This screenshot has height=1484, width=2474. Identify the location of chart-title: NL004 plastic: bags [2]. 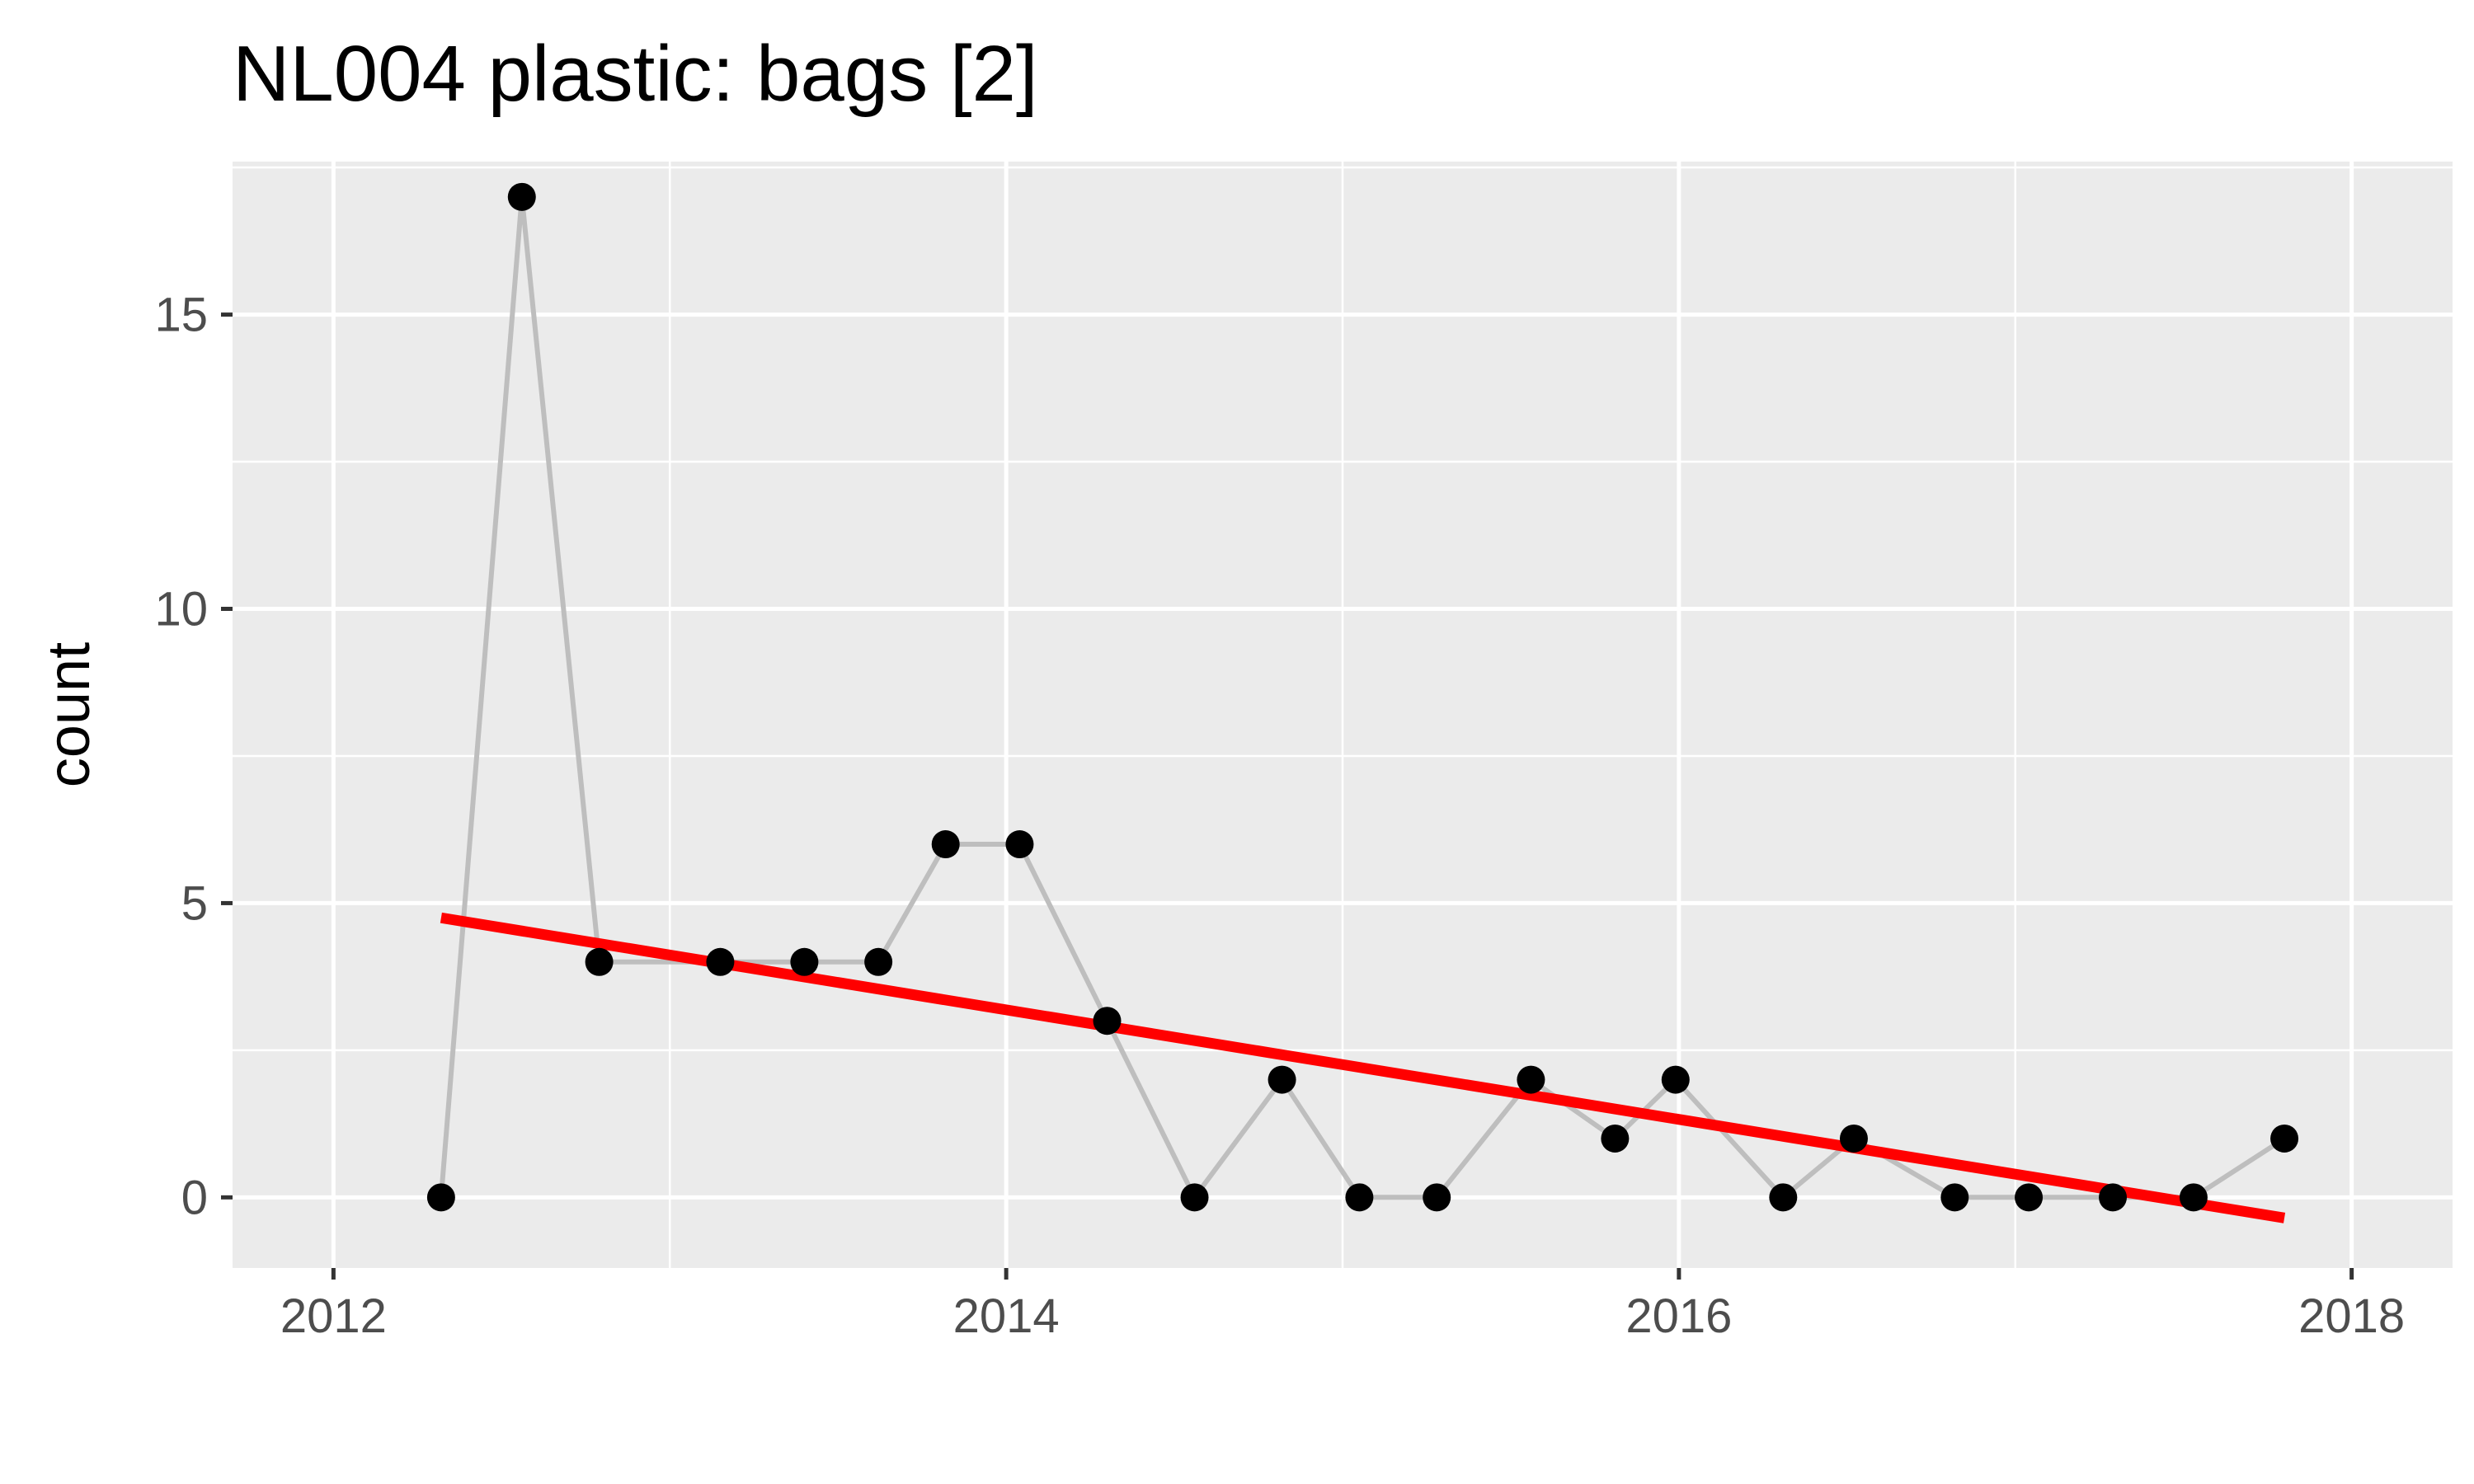
(635, 74).